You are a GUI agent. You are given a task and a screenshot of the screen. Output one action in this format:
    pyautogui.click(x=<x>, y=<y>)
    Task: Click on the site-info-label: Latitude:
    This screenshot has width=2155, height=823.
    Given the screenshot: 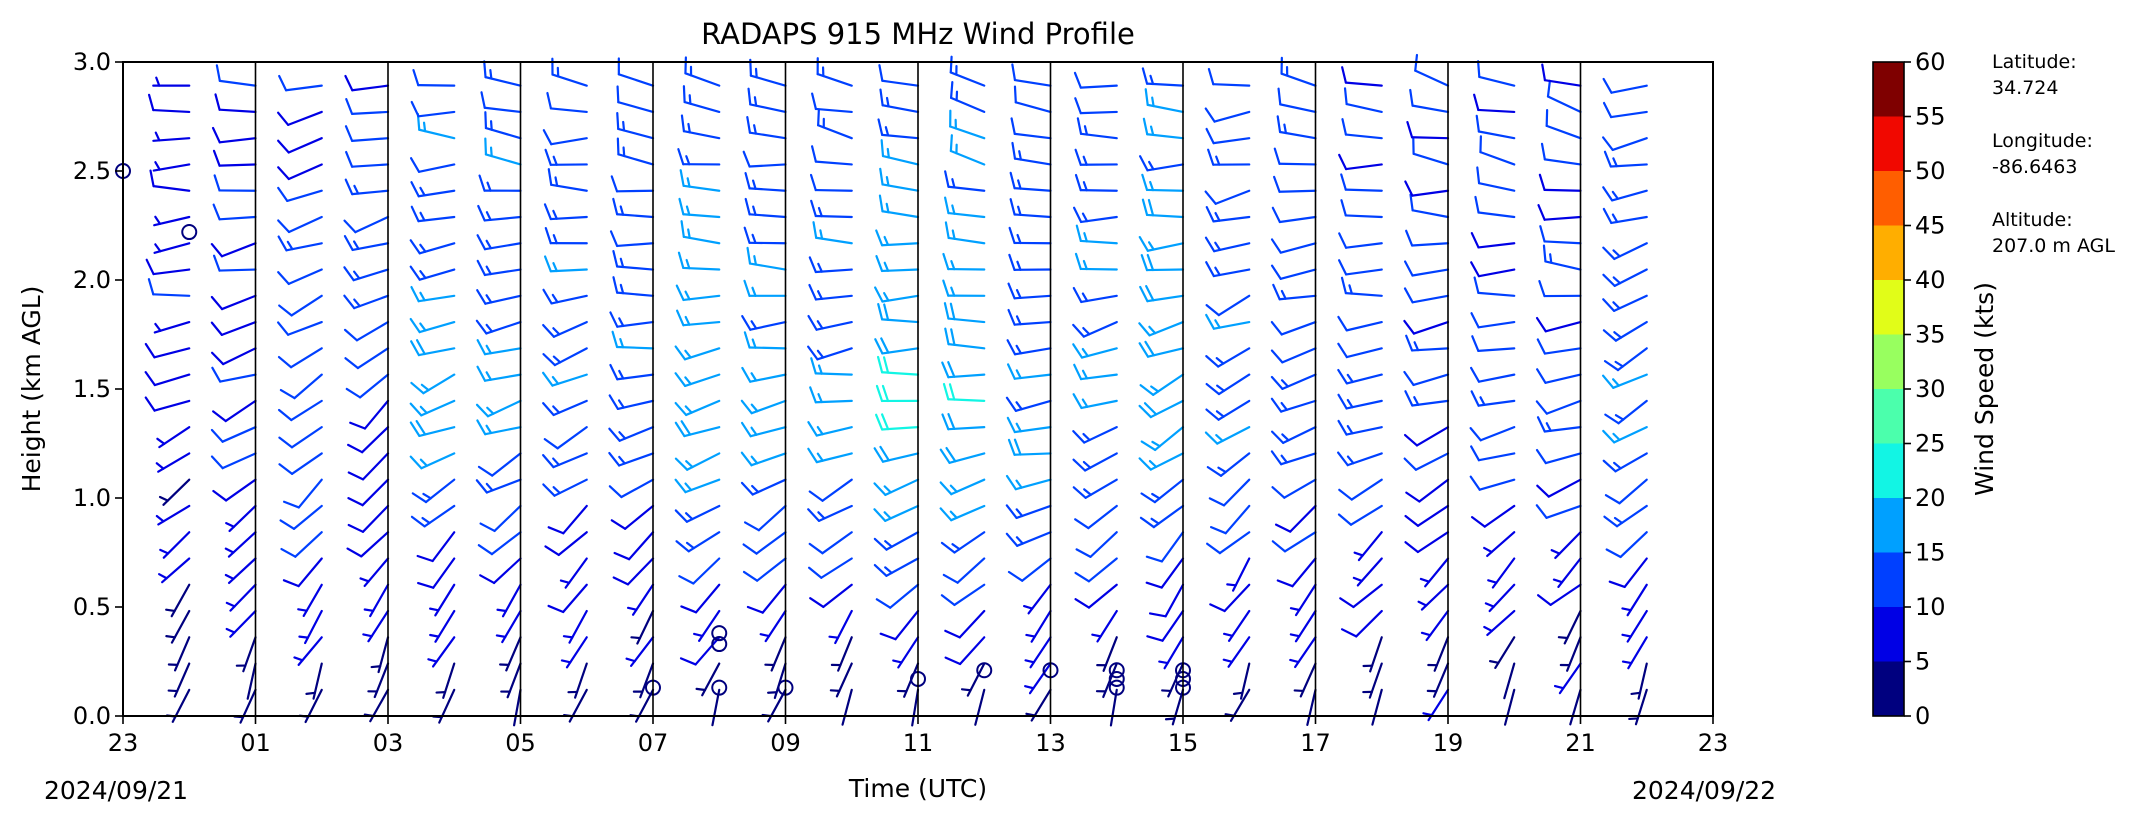 What is the action you would take?
    pyautogui.click(x=2034, y=62)
    